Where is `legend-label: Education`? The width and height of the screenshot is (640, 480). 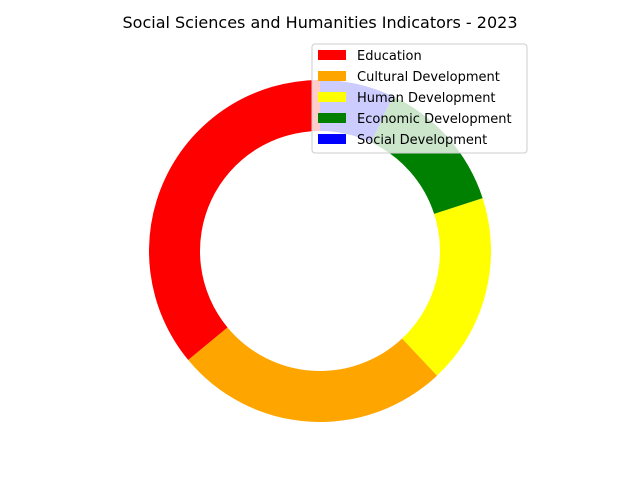 legend-label: Education is located at coordinates (389, 56).